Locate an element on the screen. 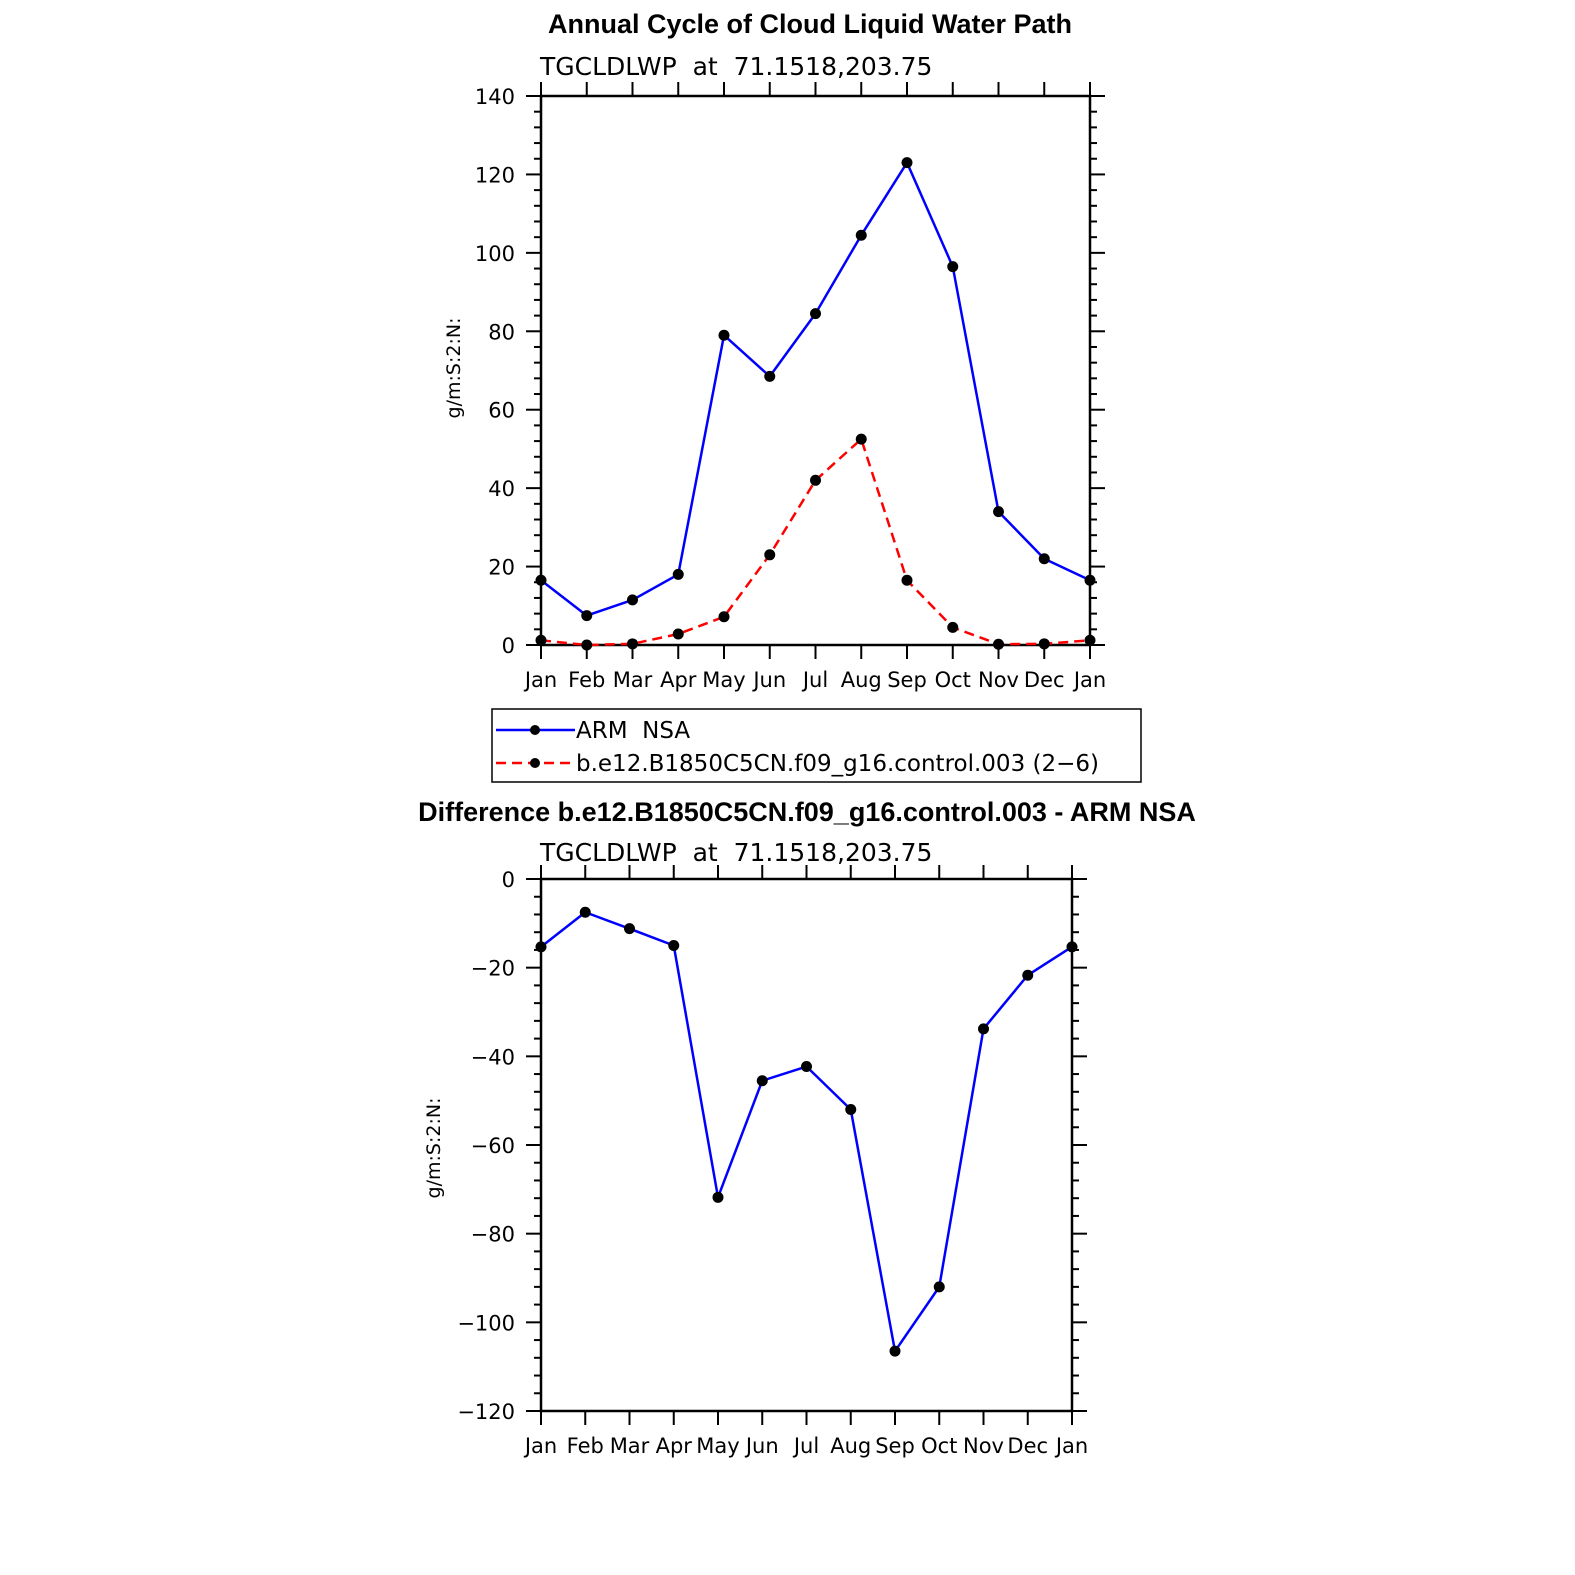 This screenshot has height=1575, width=1575. chart2-ytick-label: −100 is located at coordinates (486, 1323).